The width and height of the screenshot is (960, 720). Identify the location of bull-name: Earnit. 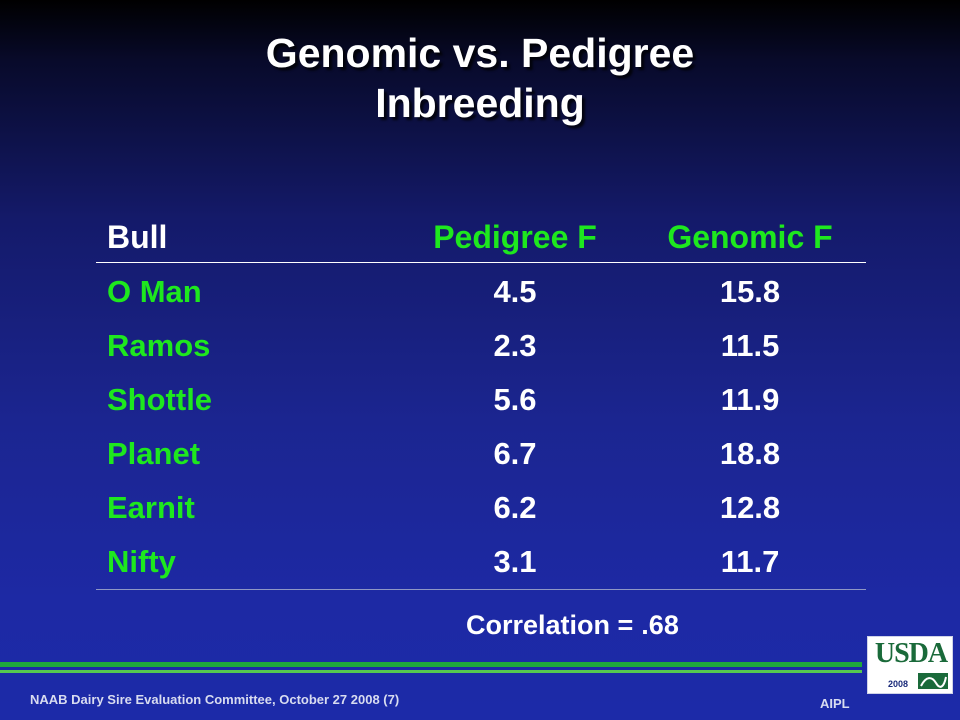
(151, 507).